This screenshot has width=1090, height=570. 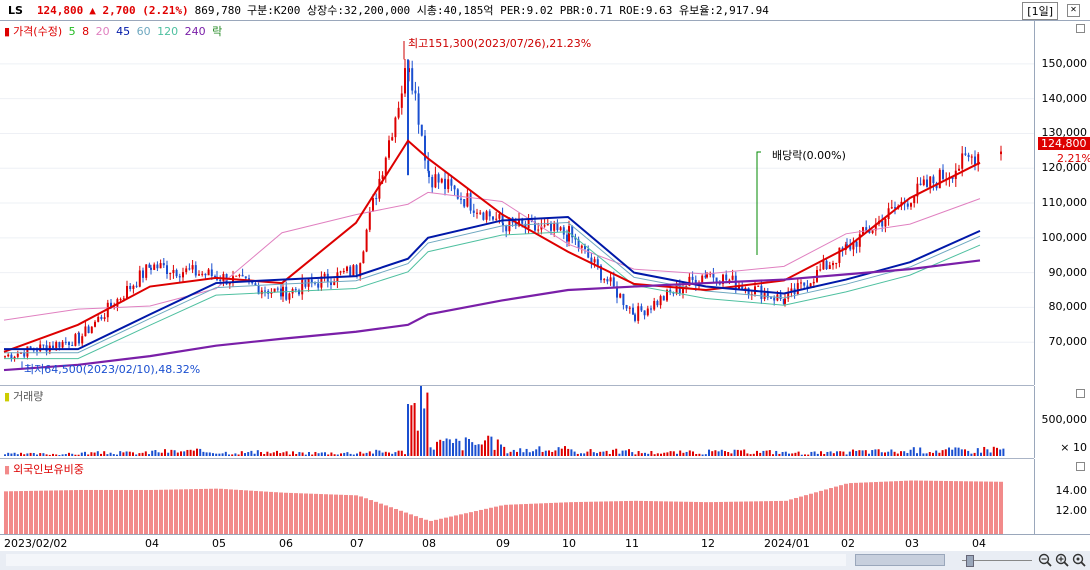 I want to click on foreign-chart, so click(x=517, y=496).